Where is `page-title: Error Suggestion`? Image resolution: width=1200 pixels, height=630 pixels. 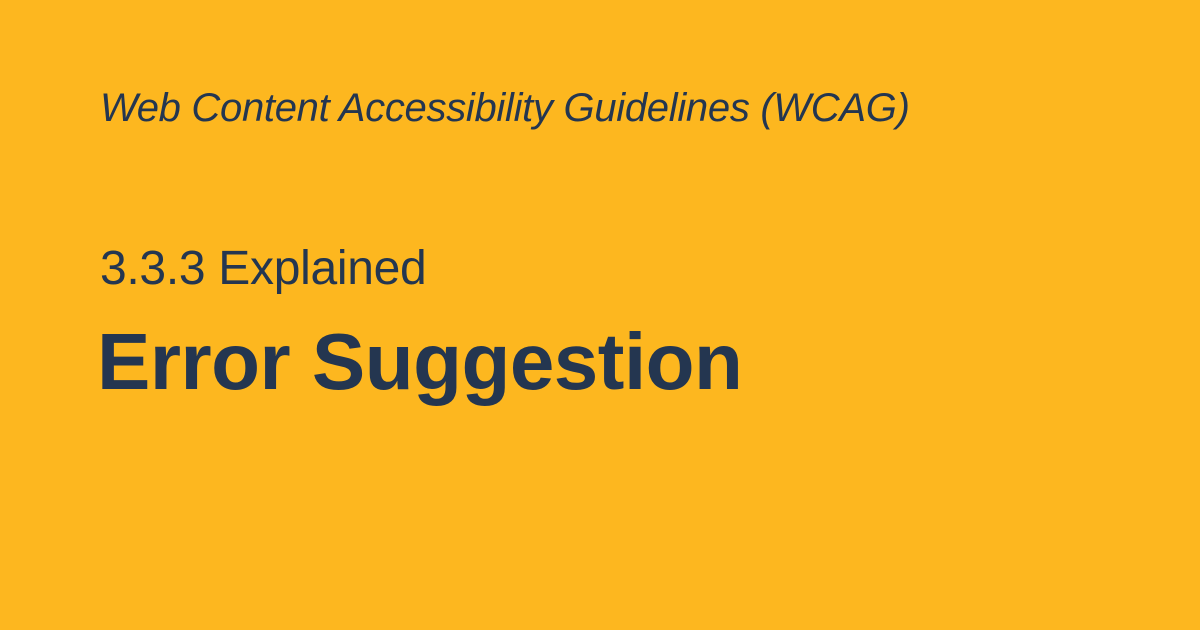
page-title: Error Suggestion is located at coordinates (420, 361).